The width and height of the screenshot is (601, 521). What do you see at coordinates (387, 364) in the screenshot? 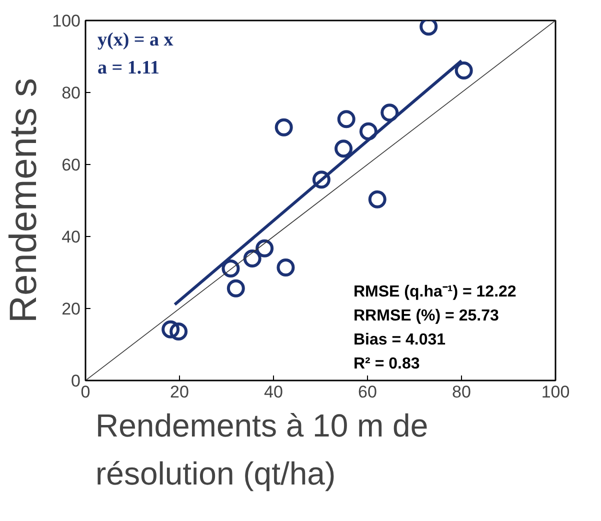
I see `annotation: R² = 0.83` at bounding box center [387, 364].